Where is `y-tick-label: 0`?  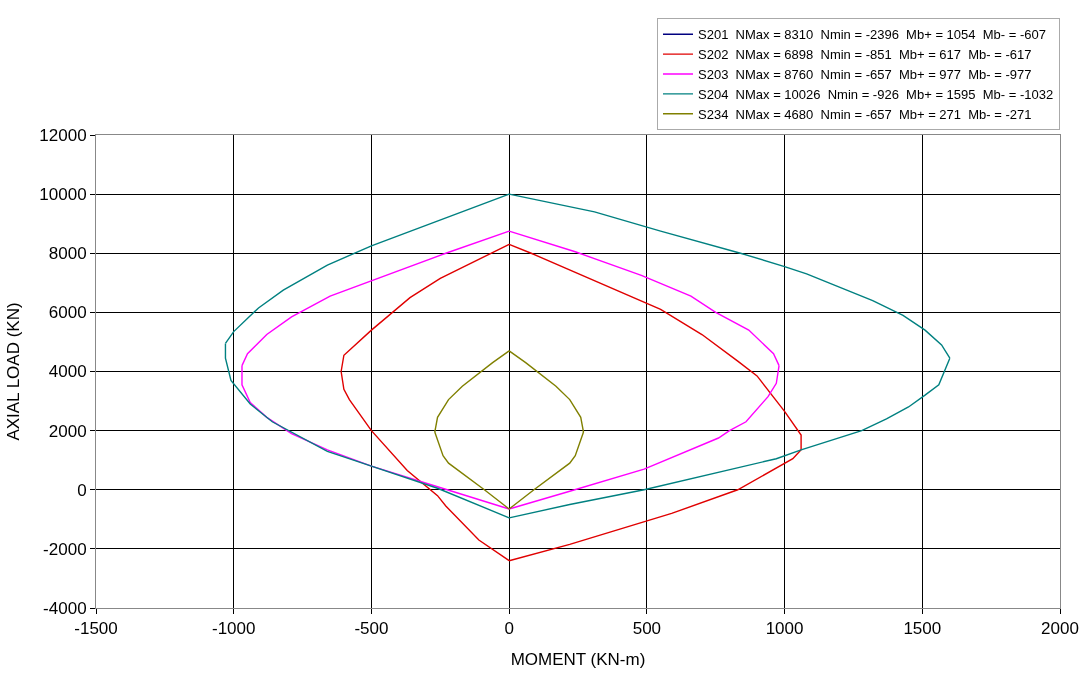
y-tick-label: 0 is located at coordinates (82, 490).